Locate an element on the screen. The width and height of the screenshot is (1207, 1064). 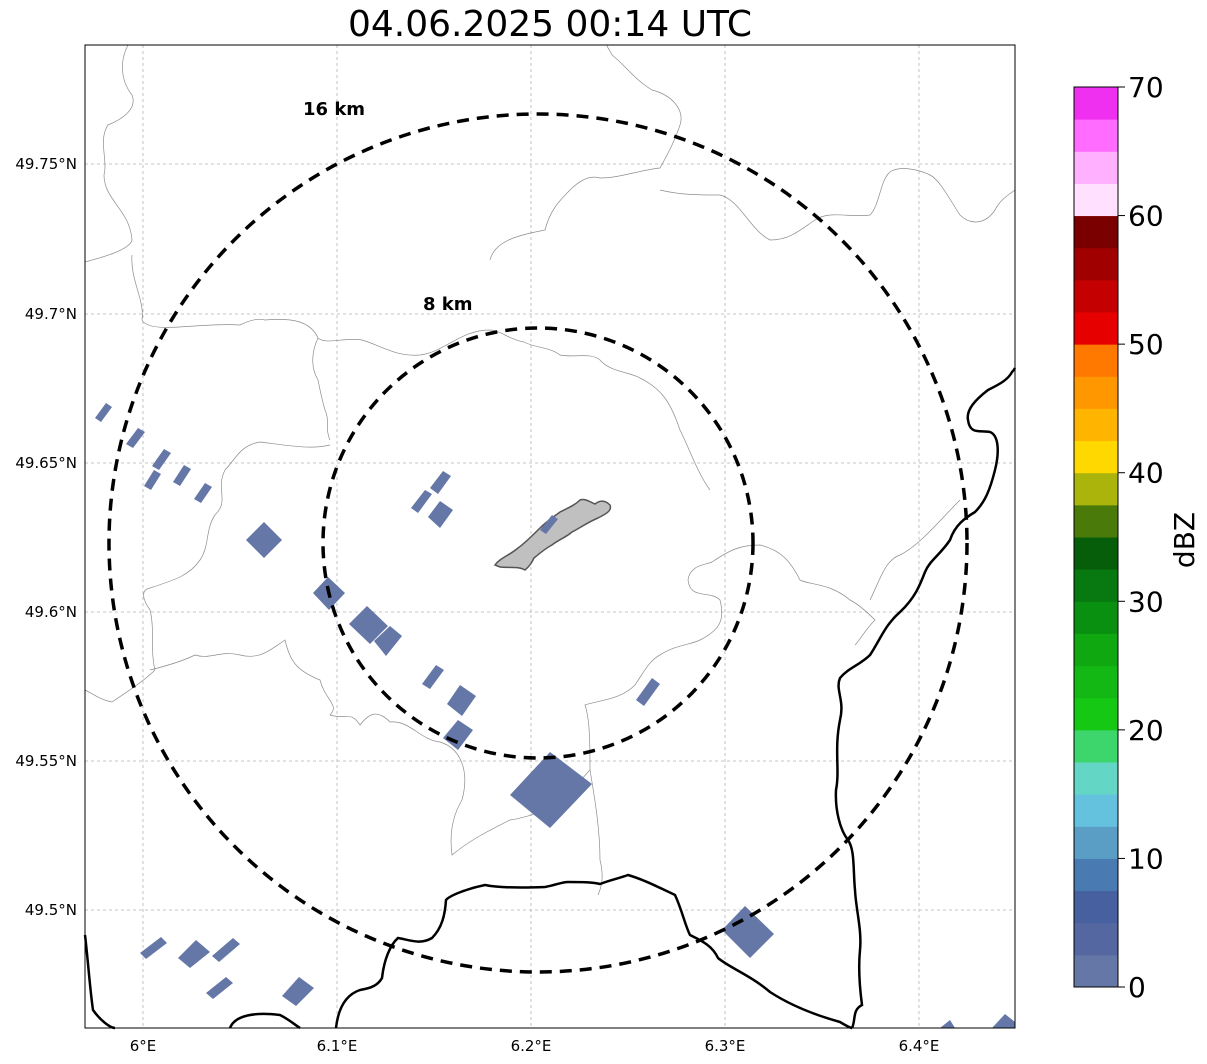
range-ring-8km is located at coordinates (538, 543).